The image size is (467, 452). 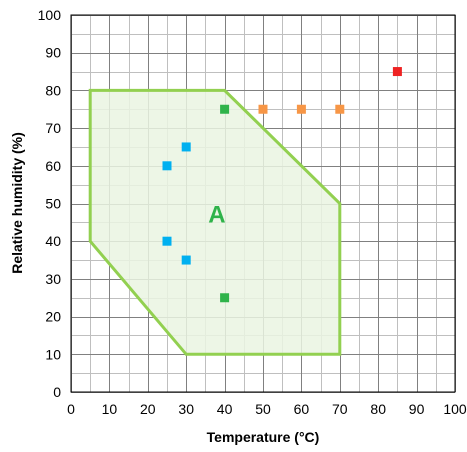 What do you see at coordinates (455, 409) in the screenshot?
I see `x-tick-label: 100` at bounding box center [455, 409].